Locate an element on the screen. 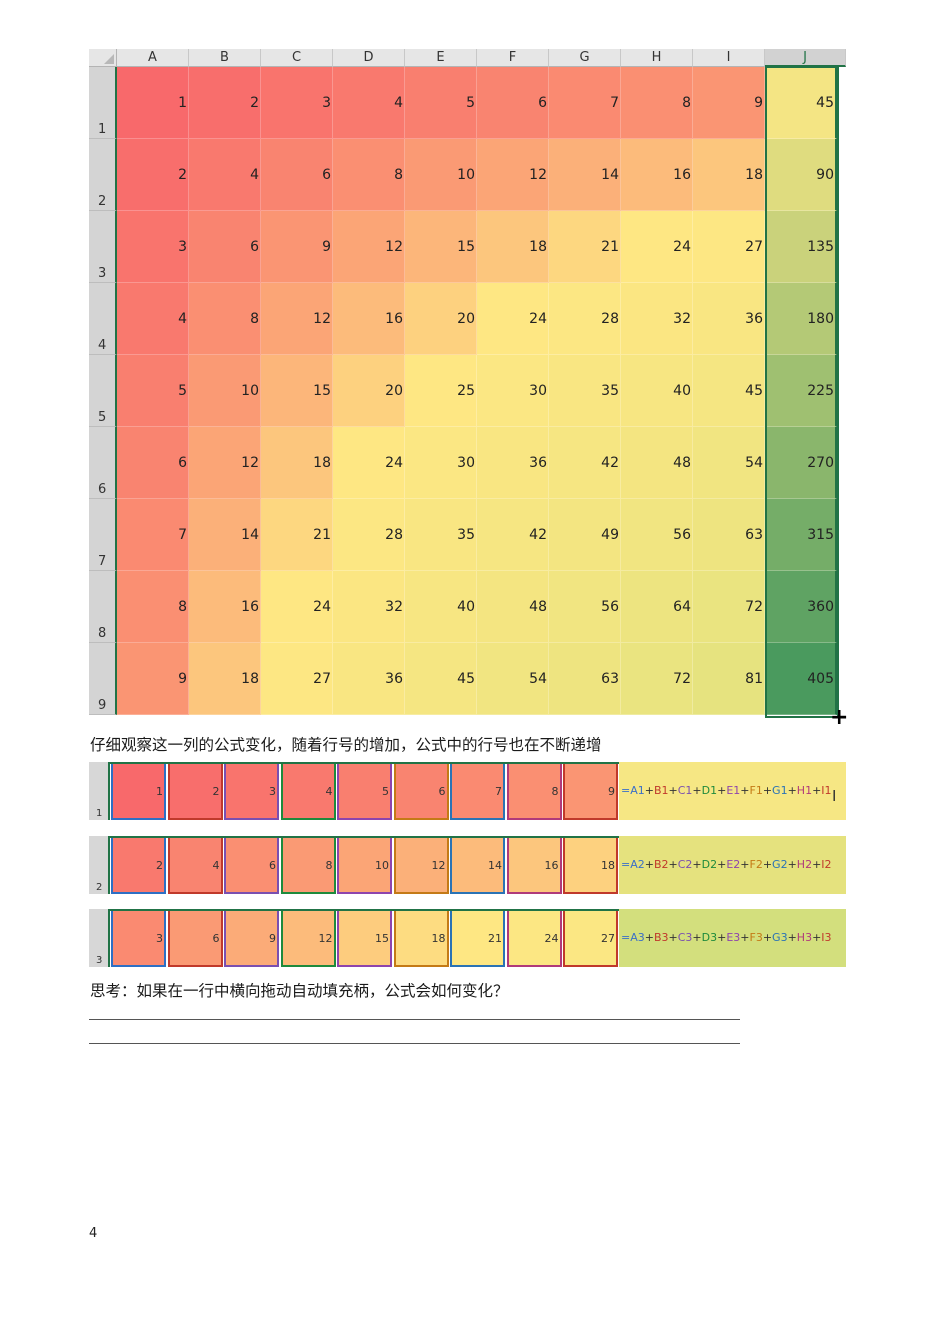 The image size is (935, 1322). cell-i1: 9 is located at coordinates (729, 103).